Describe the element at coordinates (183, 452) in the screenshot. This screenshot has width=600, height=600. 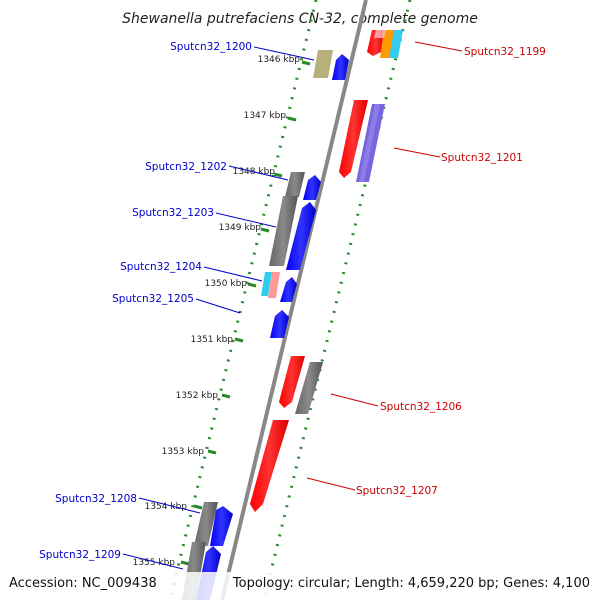
I see `tick-label: 1353 kbp` at that location.